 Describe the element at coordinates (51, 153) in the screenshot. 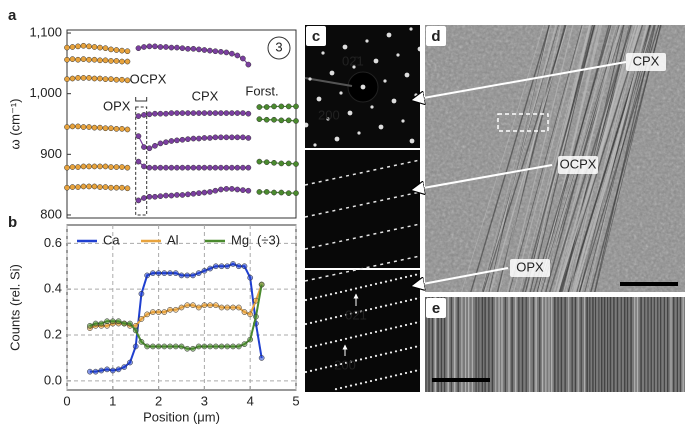

I see `y-tick-label: 900` at that location.